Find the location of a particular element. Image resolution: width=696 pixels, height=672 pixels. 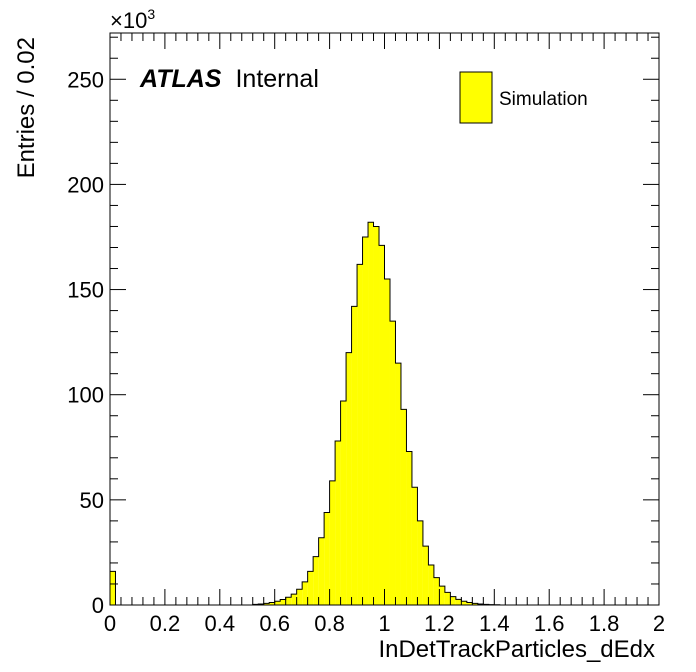

y-tick-label: 0 is located at coordinates (98, 605).